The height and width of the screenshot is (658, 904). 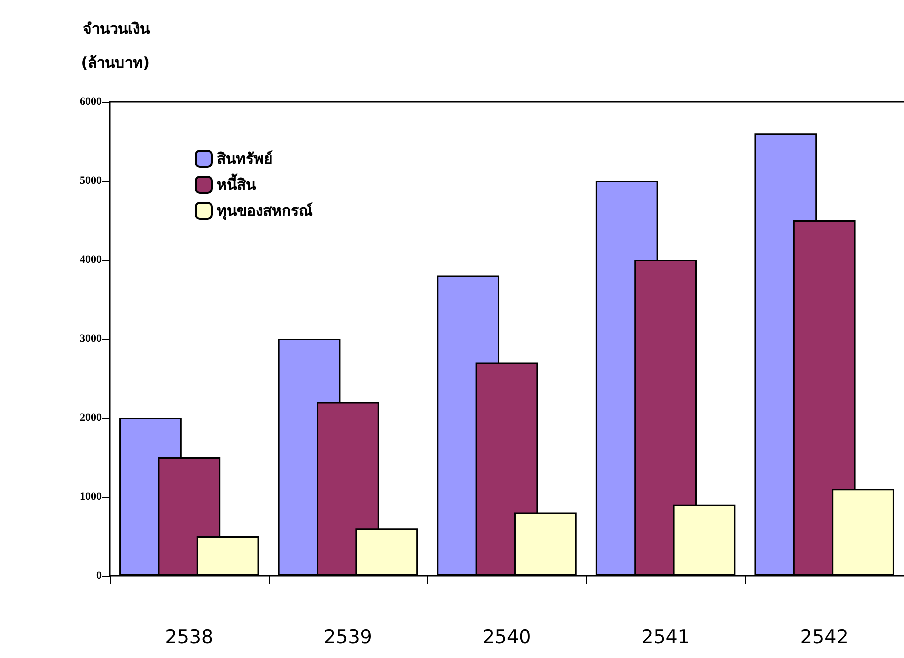 I want to click on legend-label: หนี้สิน, so click(x=237, y=183).